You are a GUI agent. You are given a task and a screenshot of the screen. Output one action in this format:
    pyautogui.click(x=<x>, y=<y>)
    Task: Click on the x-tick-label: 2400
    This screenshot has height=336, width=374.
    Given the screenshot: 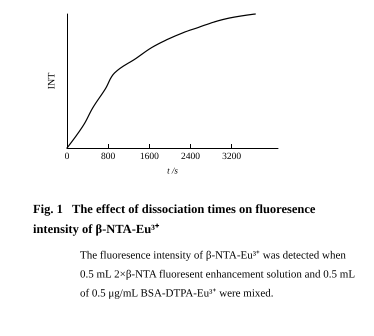 What is the action you would take?
    pyautogui.click(x=190, y=157)
    